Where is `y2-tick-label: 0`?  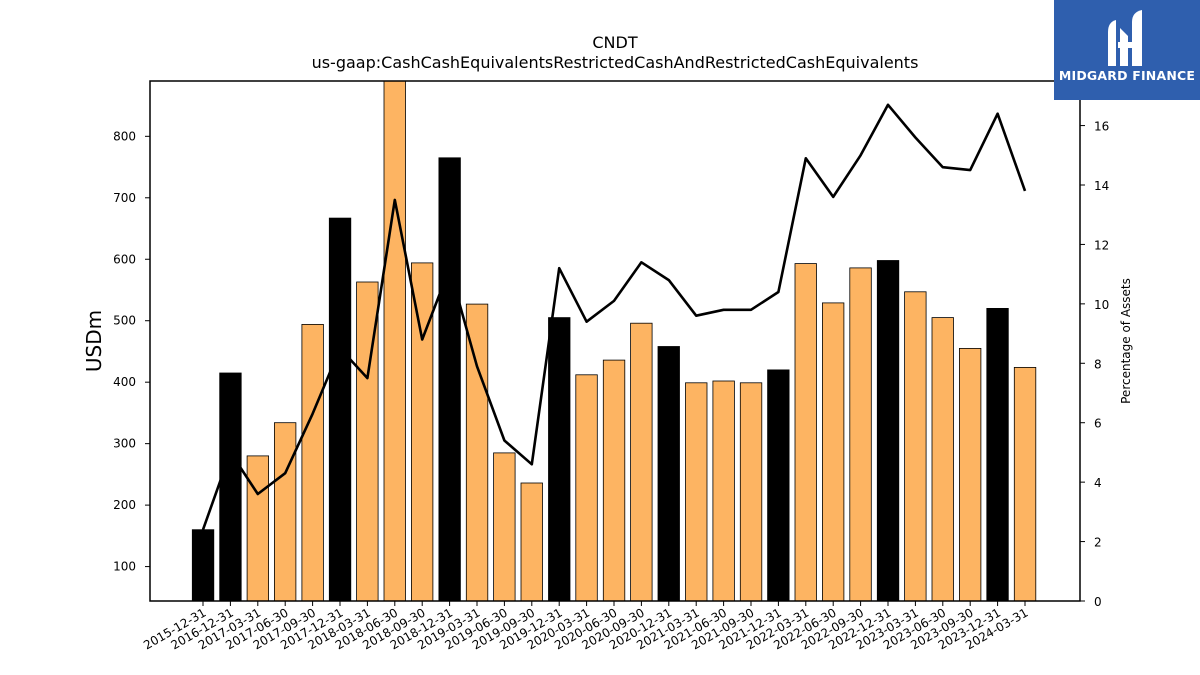
y2-tick-label: 0 is located at coordinates (1098, 602).